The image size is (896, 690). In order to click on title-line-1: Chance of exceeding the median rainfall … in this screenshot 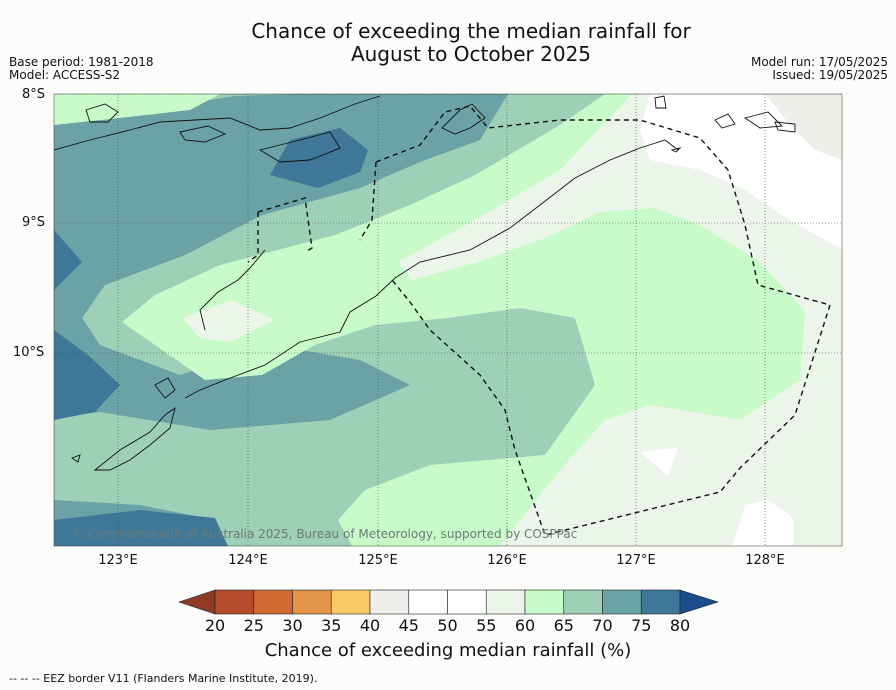, I will do `click(471, 31)`.